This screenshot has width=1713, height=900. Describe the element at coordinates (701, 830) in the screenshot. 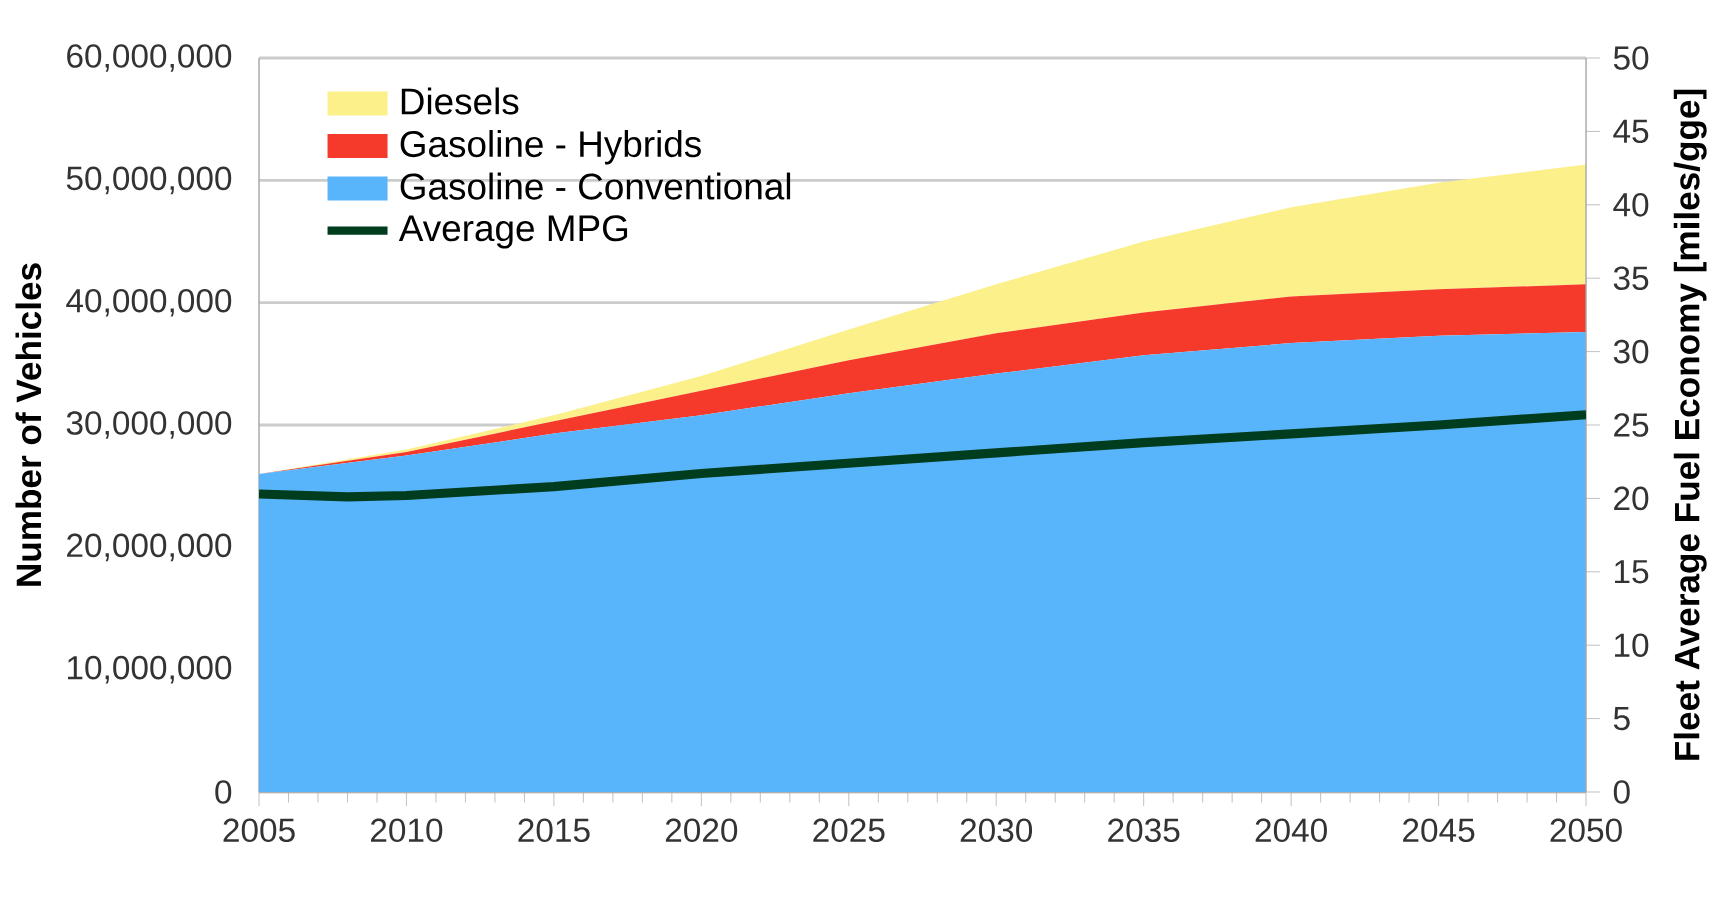

I see `x-tick-label: 2020` at that location.